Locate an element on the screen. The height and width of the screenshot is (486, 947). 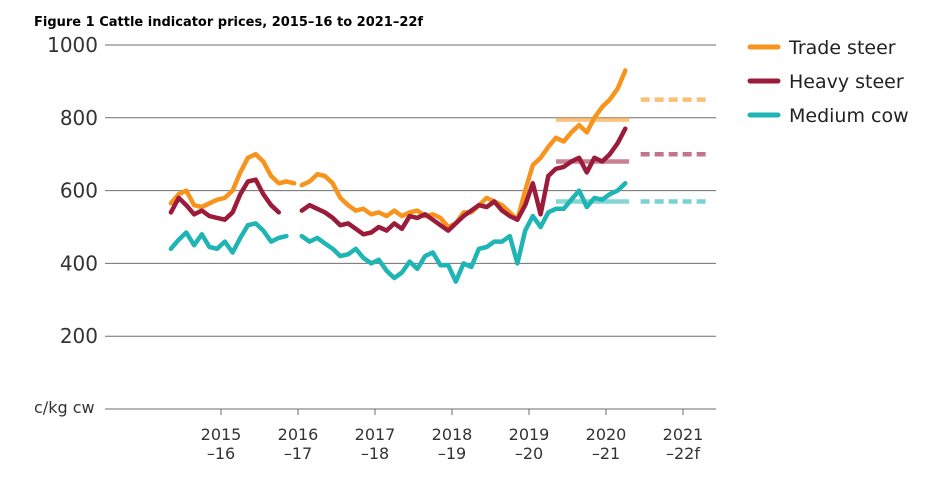
y-tick-label: 200 is located at coordinates (79, 336).